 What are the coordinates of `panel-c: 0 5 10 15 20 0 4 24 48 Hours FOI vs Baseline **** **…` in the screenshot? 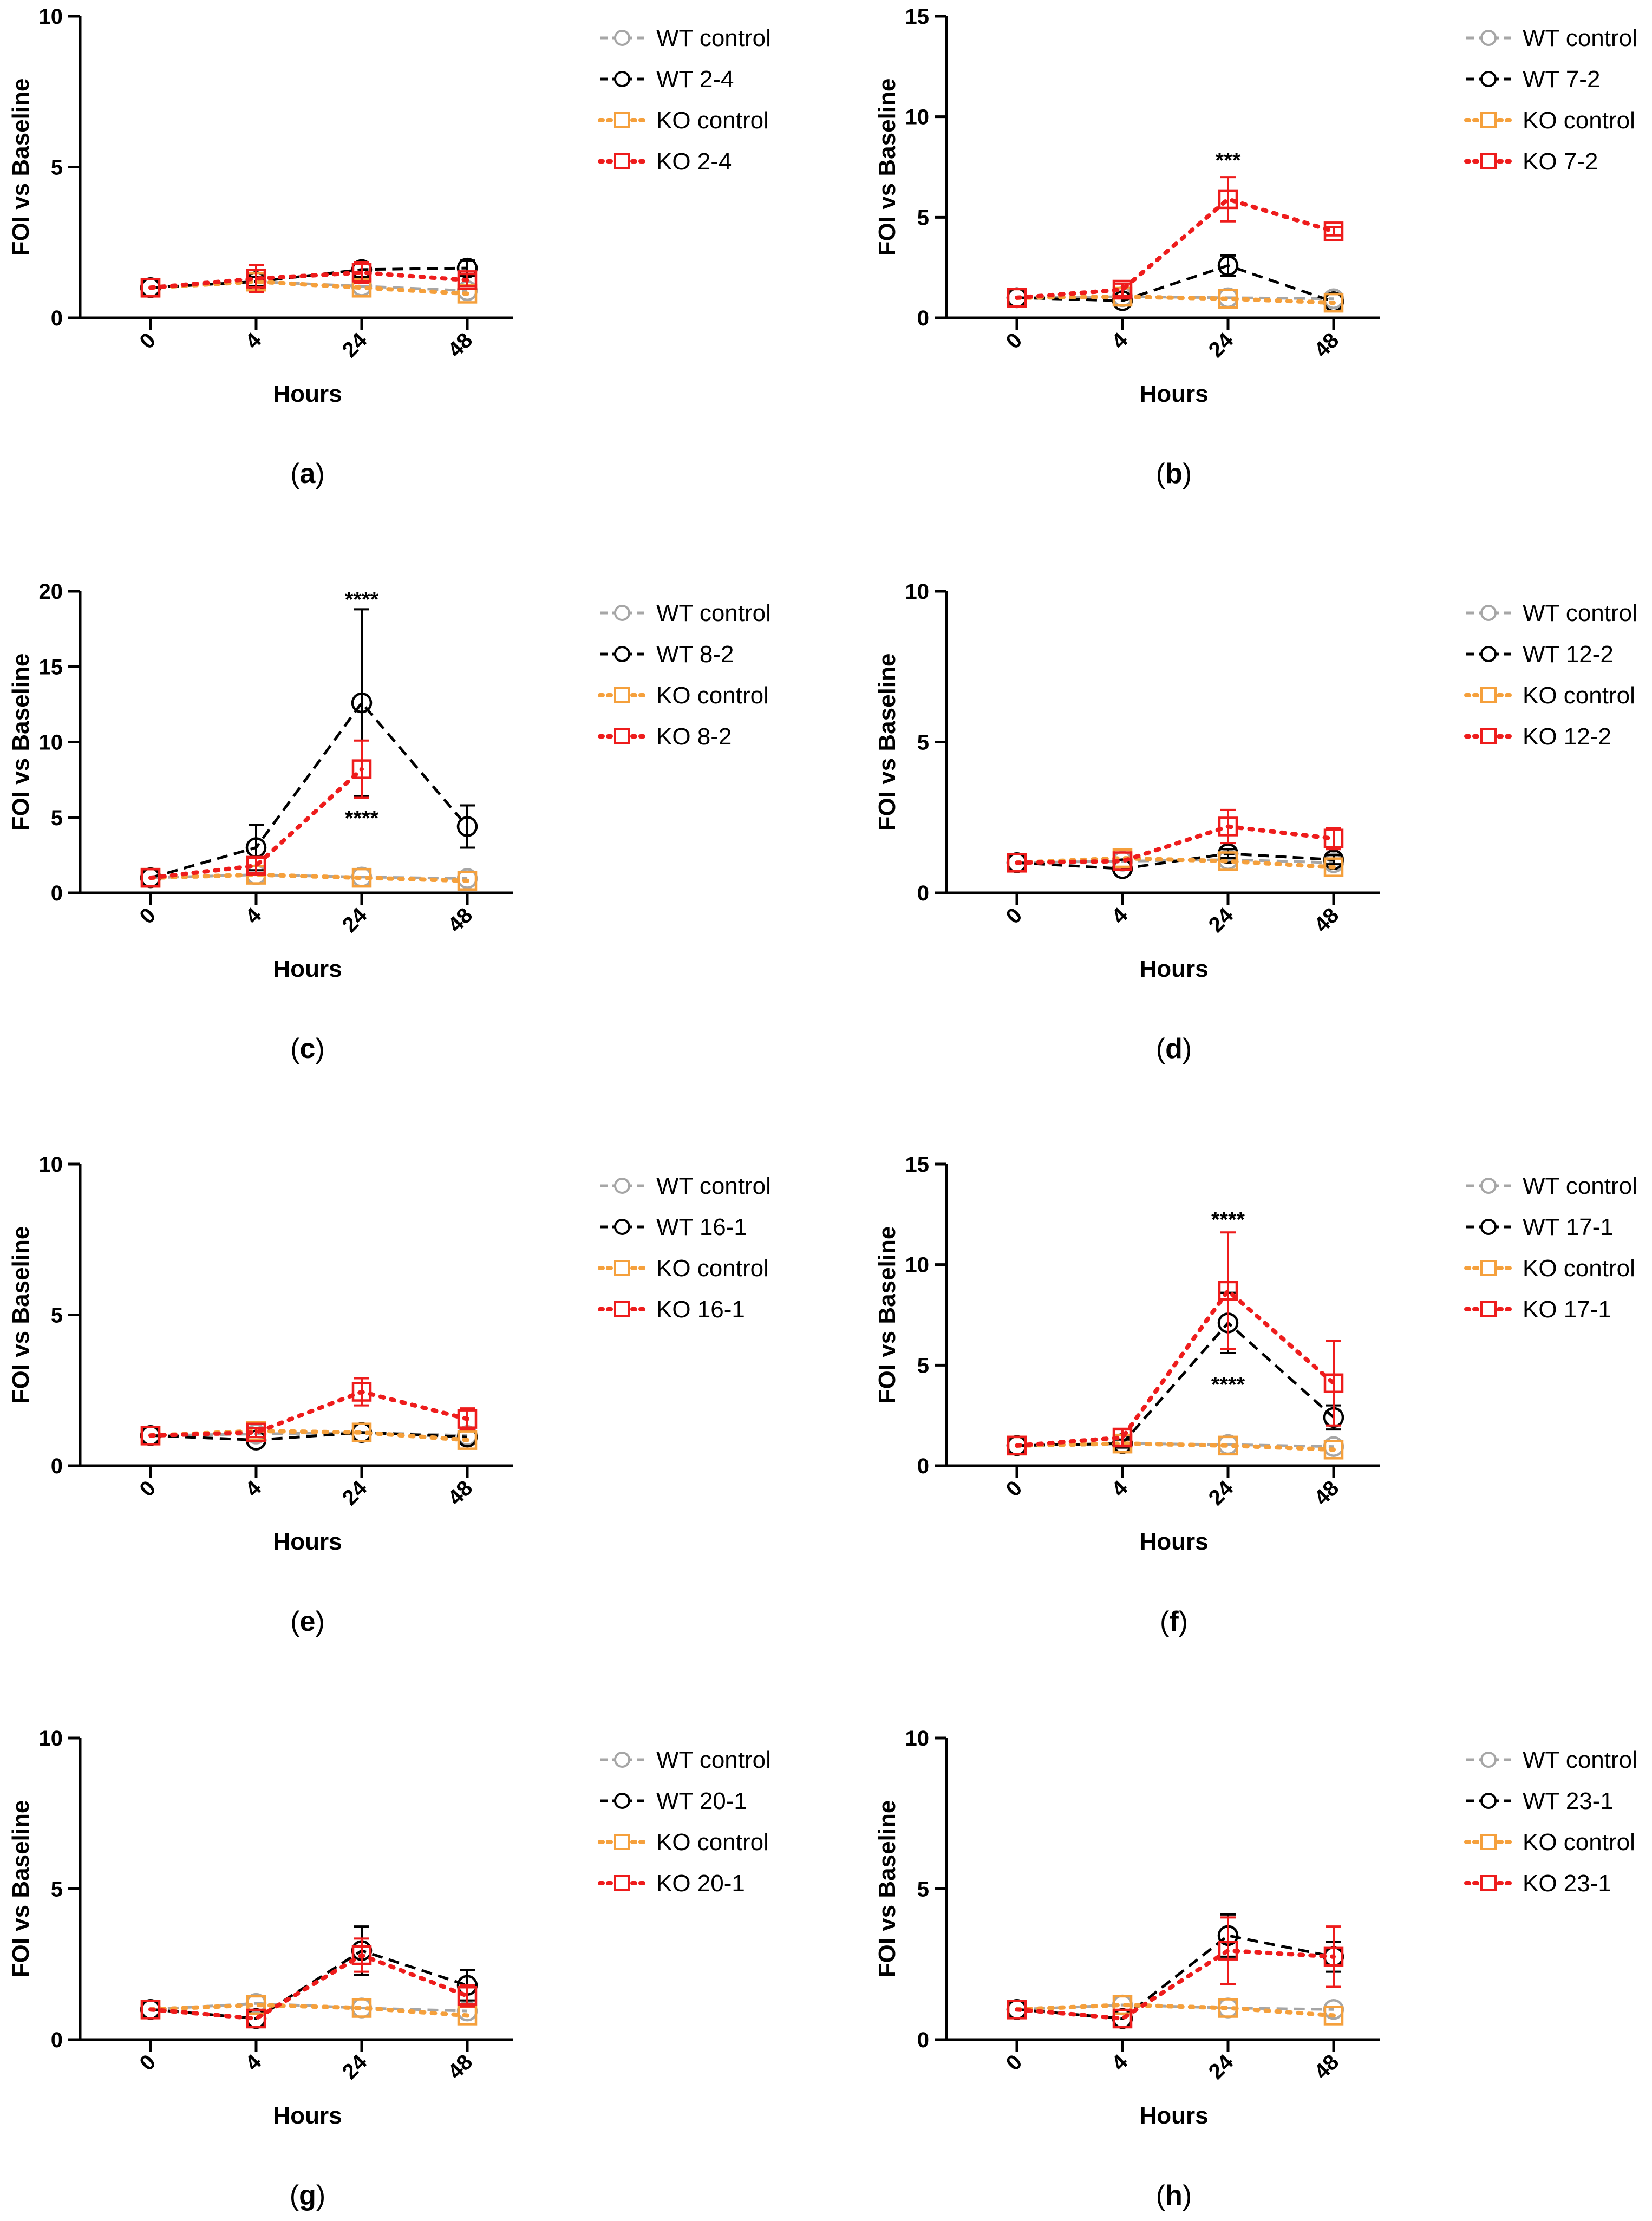 It's located at (389, 822).